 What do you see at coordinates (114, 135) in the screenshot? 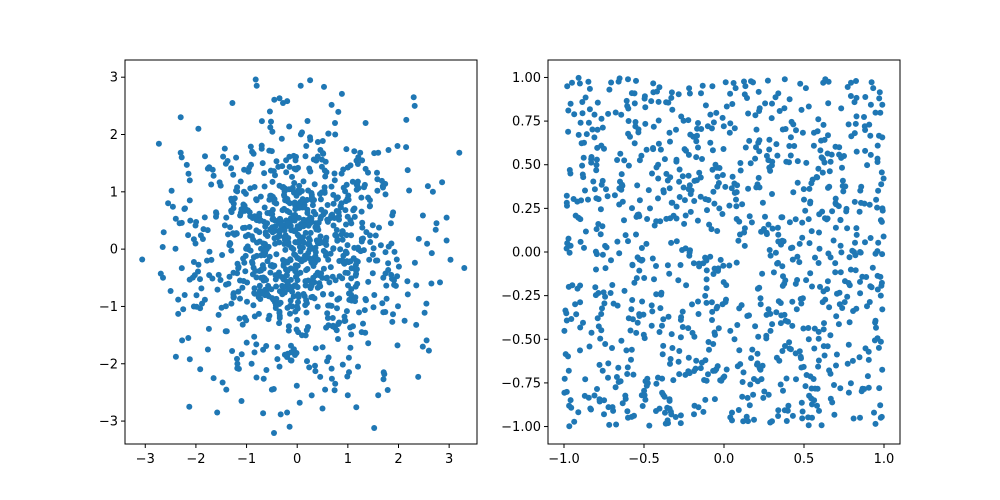
I see `y-tick-label: 2` at bounding box center [114, 135].